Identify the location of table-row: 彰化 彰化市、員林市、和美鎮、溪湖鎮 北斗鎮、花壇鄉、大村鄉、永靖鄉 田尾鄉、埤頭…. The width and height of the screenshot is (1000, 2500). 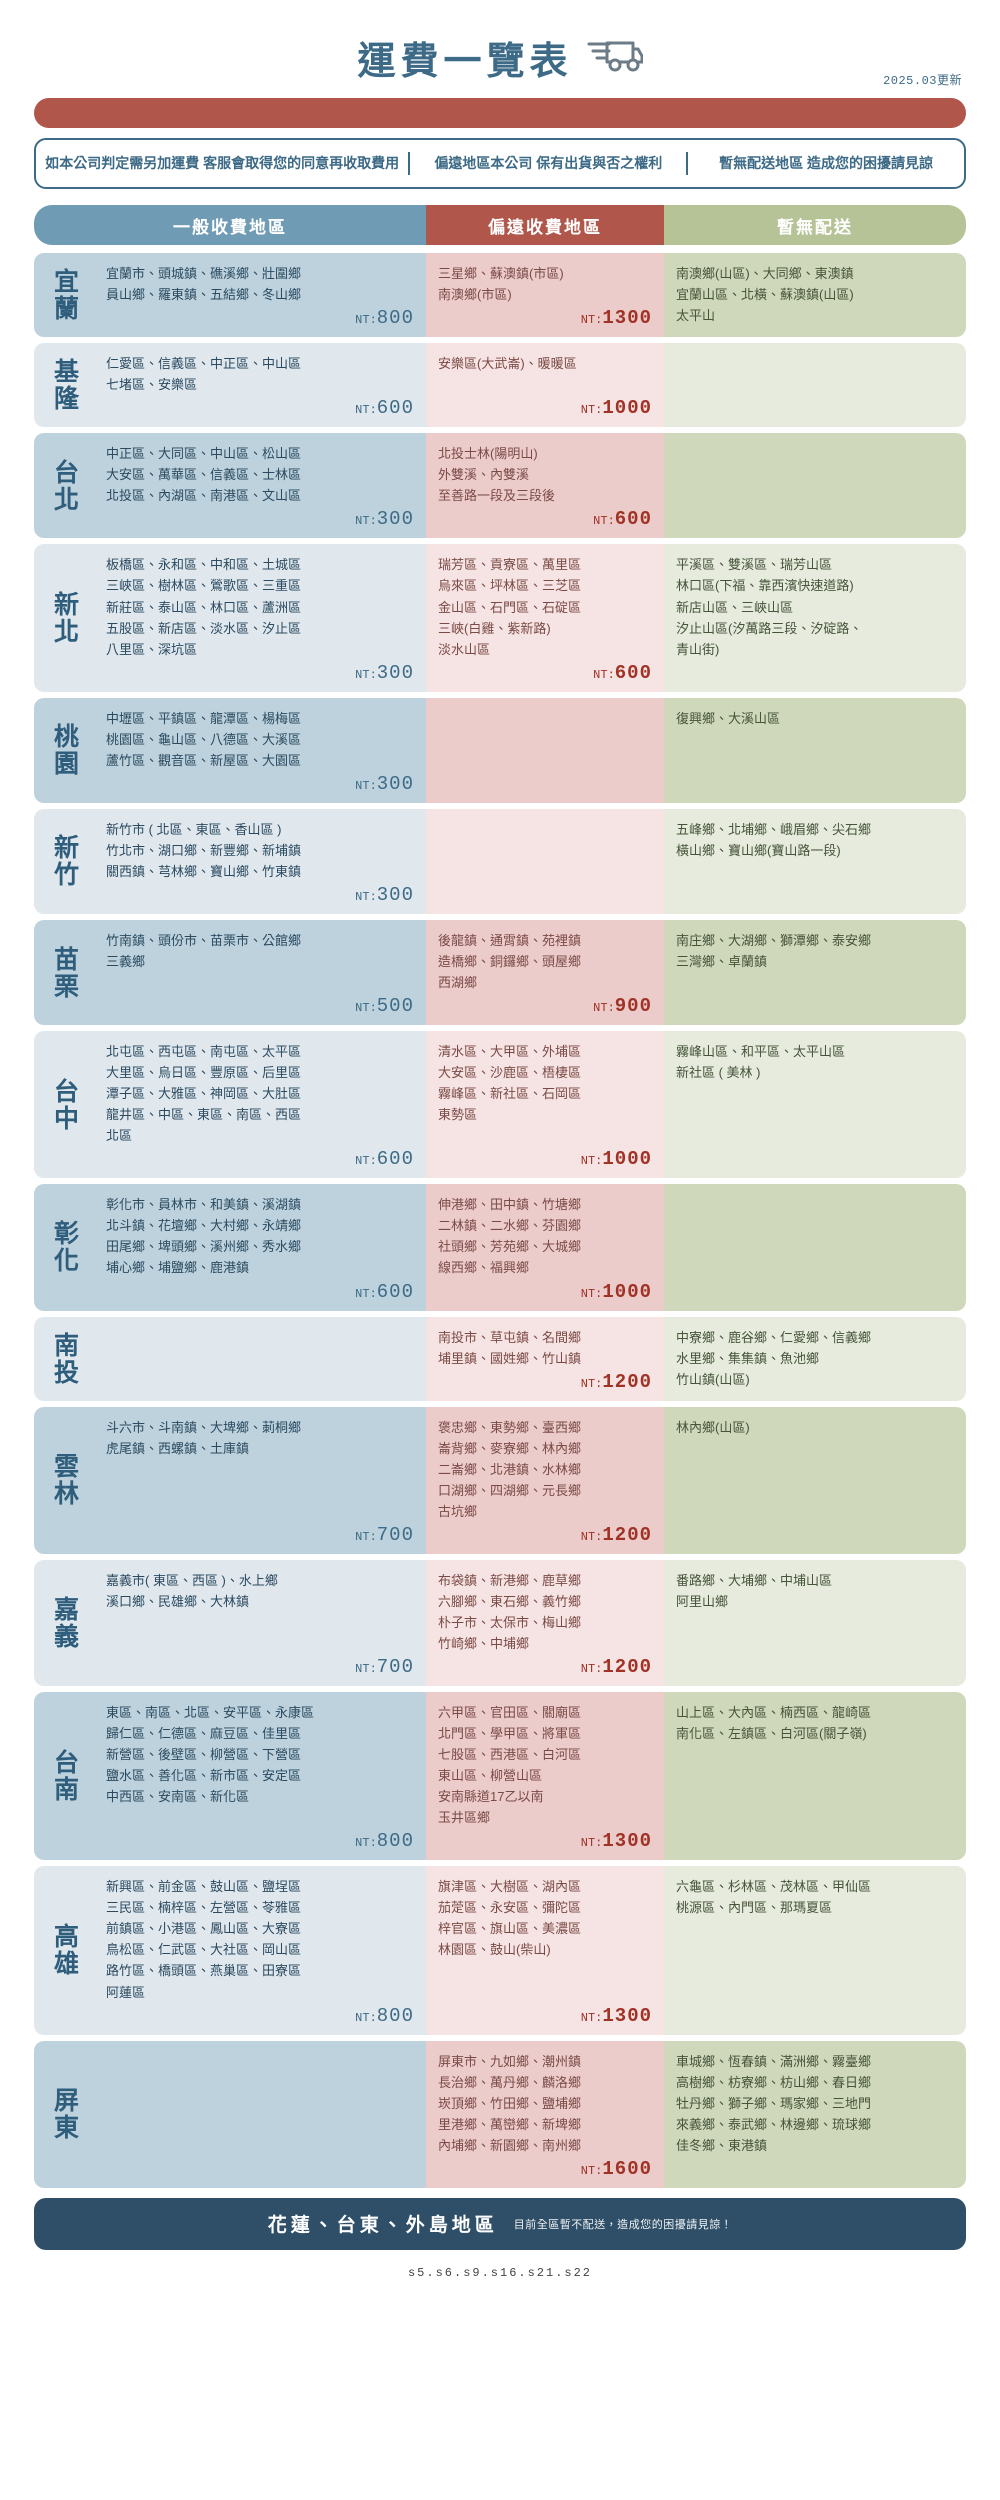
(500, 1247).